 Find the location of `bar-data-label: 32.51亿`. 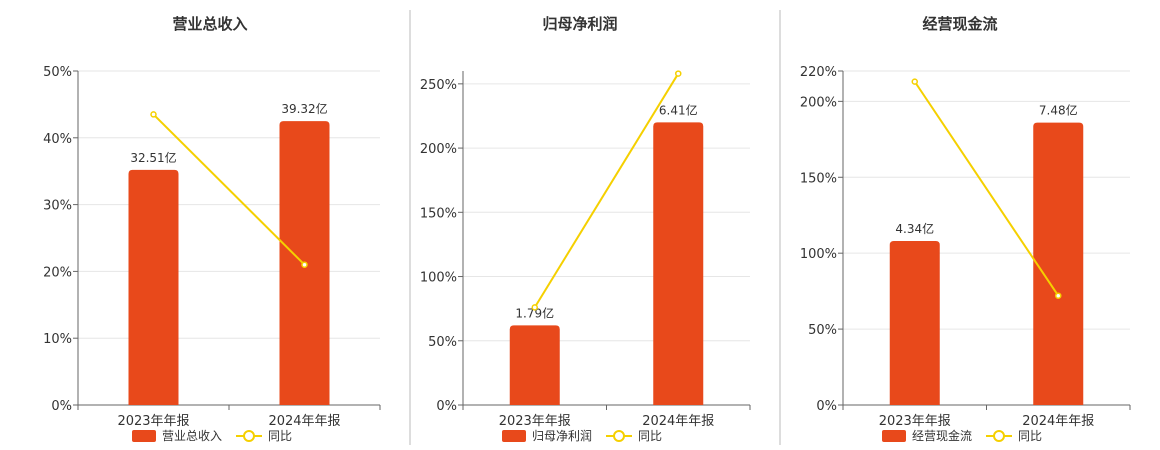

bar-data-label: 32.51亿 is located at coordinates (153, 157).